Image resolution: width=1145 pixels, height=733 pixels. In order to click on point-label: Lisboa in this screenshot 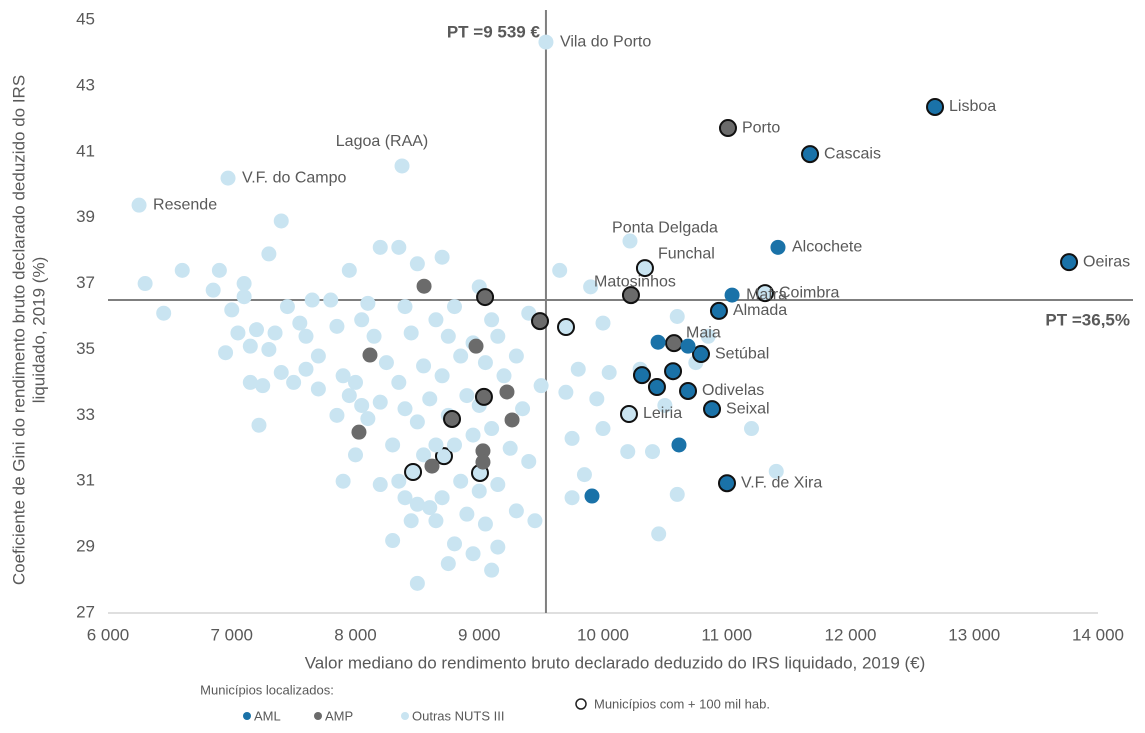, I will do `click(972, 106)`.